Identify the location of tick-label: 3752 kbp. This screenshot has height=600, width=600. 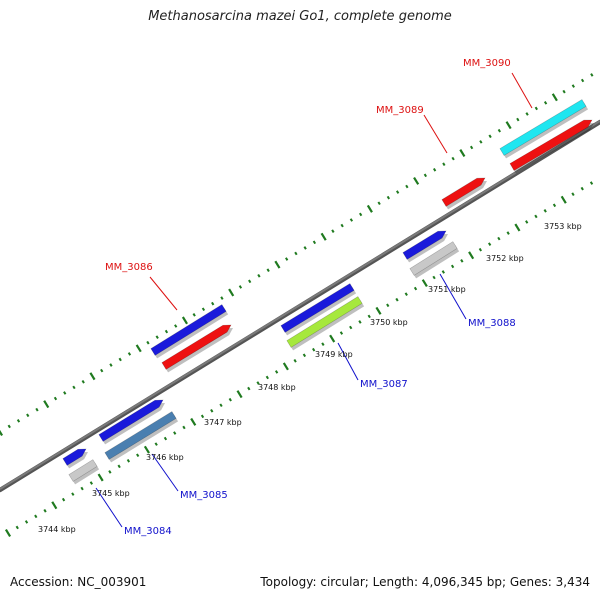
(505, 258).